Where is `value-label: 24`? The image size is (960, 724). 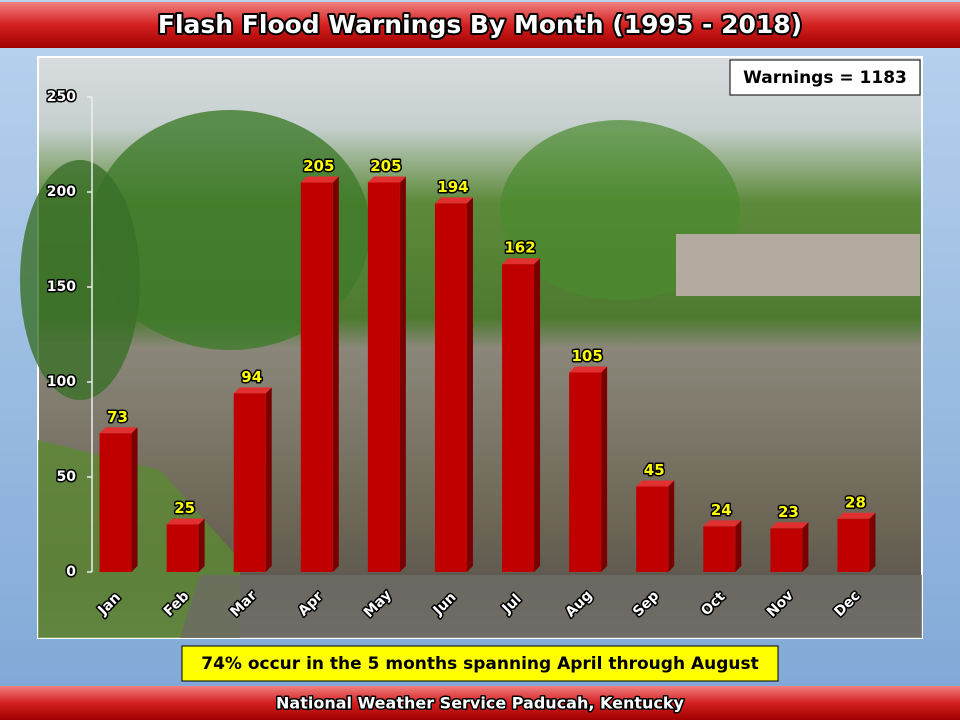 value-label: 24 is located at coordinates (721, 510).